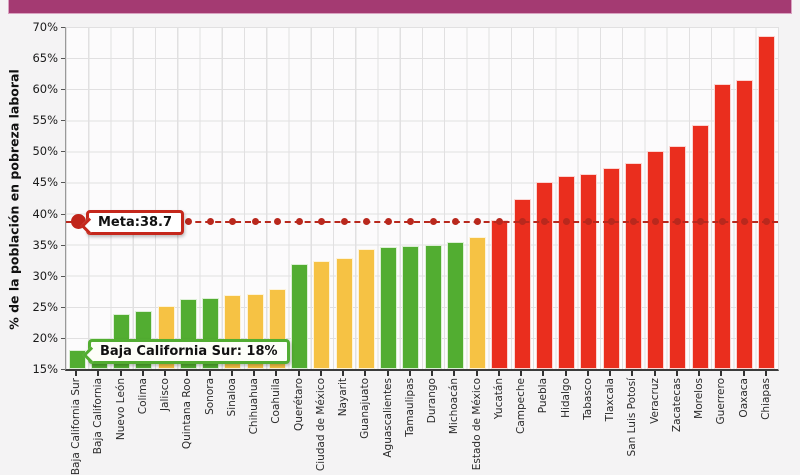  Describe the element at coordinates (700, 247) in the screenshot. I see `bar-morelos` at that location.